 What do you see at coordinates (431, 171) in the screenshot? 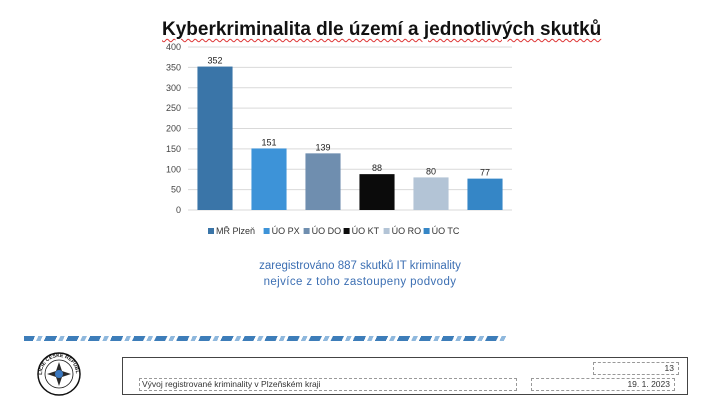
I see `data-label: 80` at bounding box center [431, 171].